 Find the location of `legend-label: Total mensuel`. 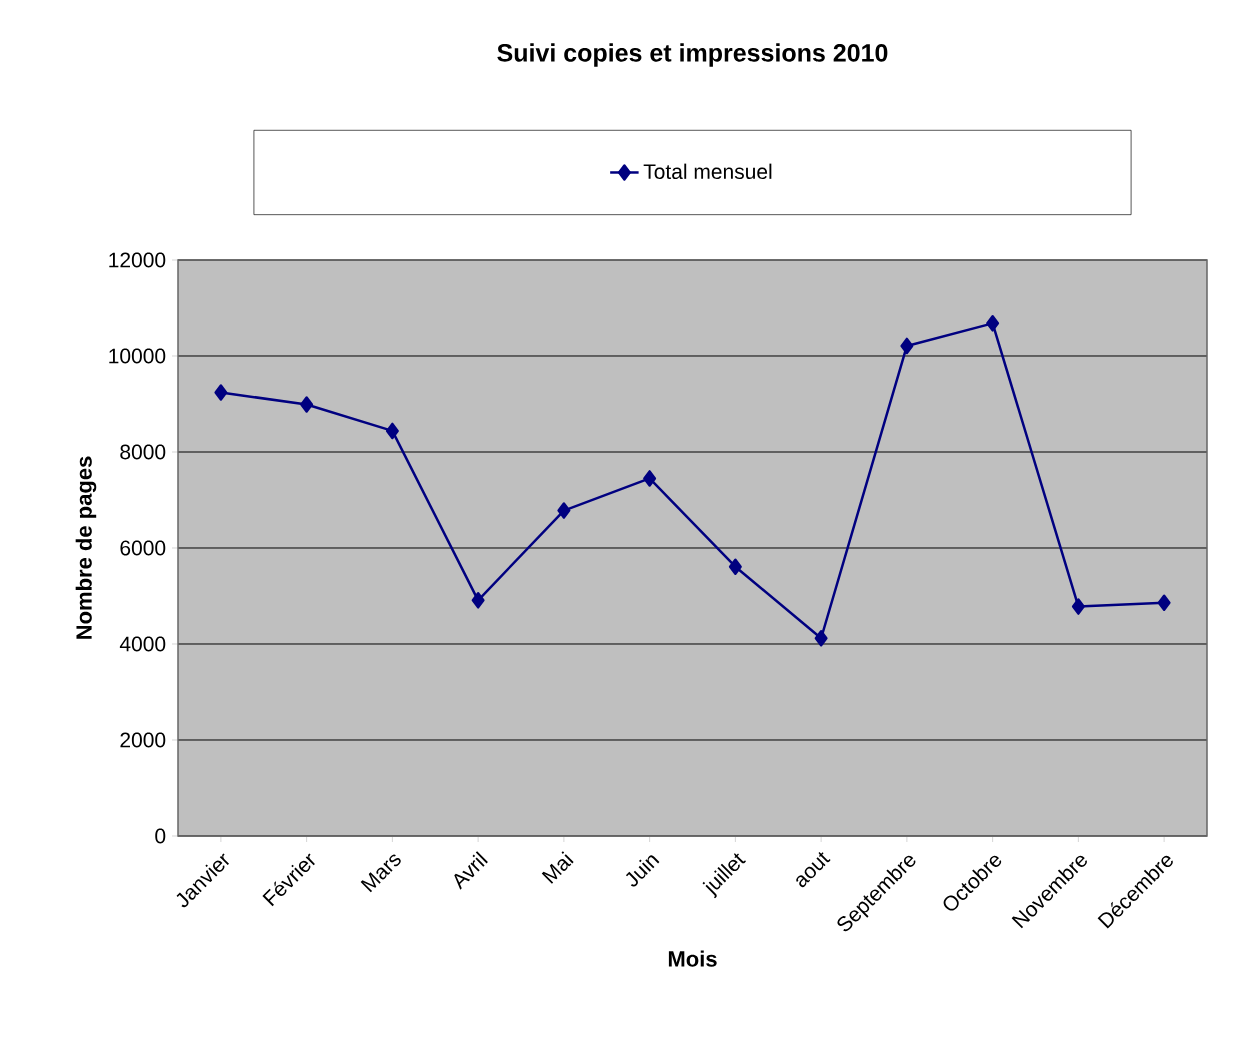

legend-label: Total mensuel is located at coordinates (707, 171).